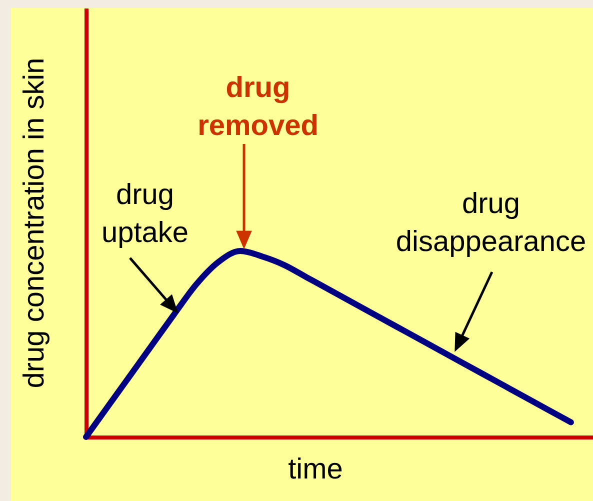 The height and width of the screenshot is (501, 593). What do you see at coordinates (34, 223) in the screenshot?
I see `y-axis-title: drug concentration in skin` at bounding box center [34, 223].